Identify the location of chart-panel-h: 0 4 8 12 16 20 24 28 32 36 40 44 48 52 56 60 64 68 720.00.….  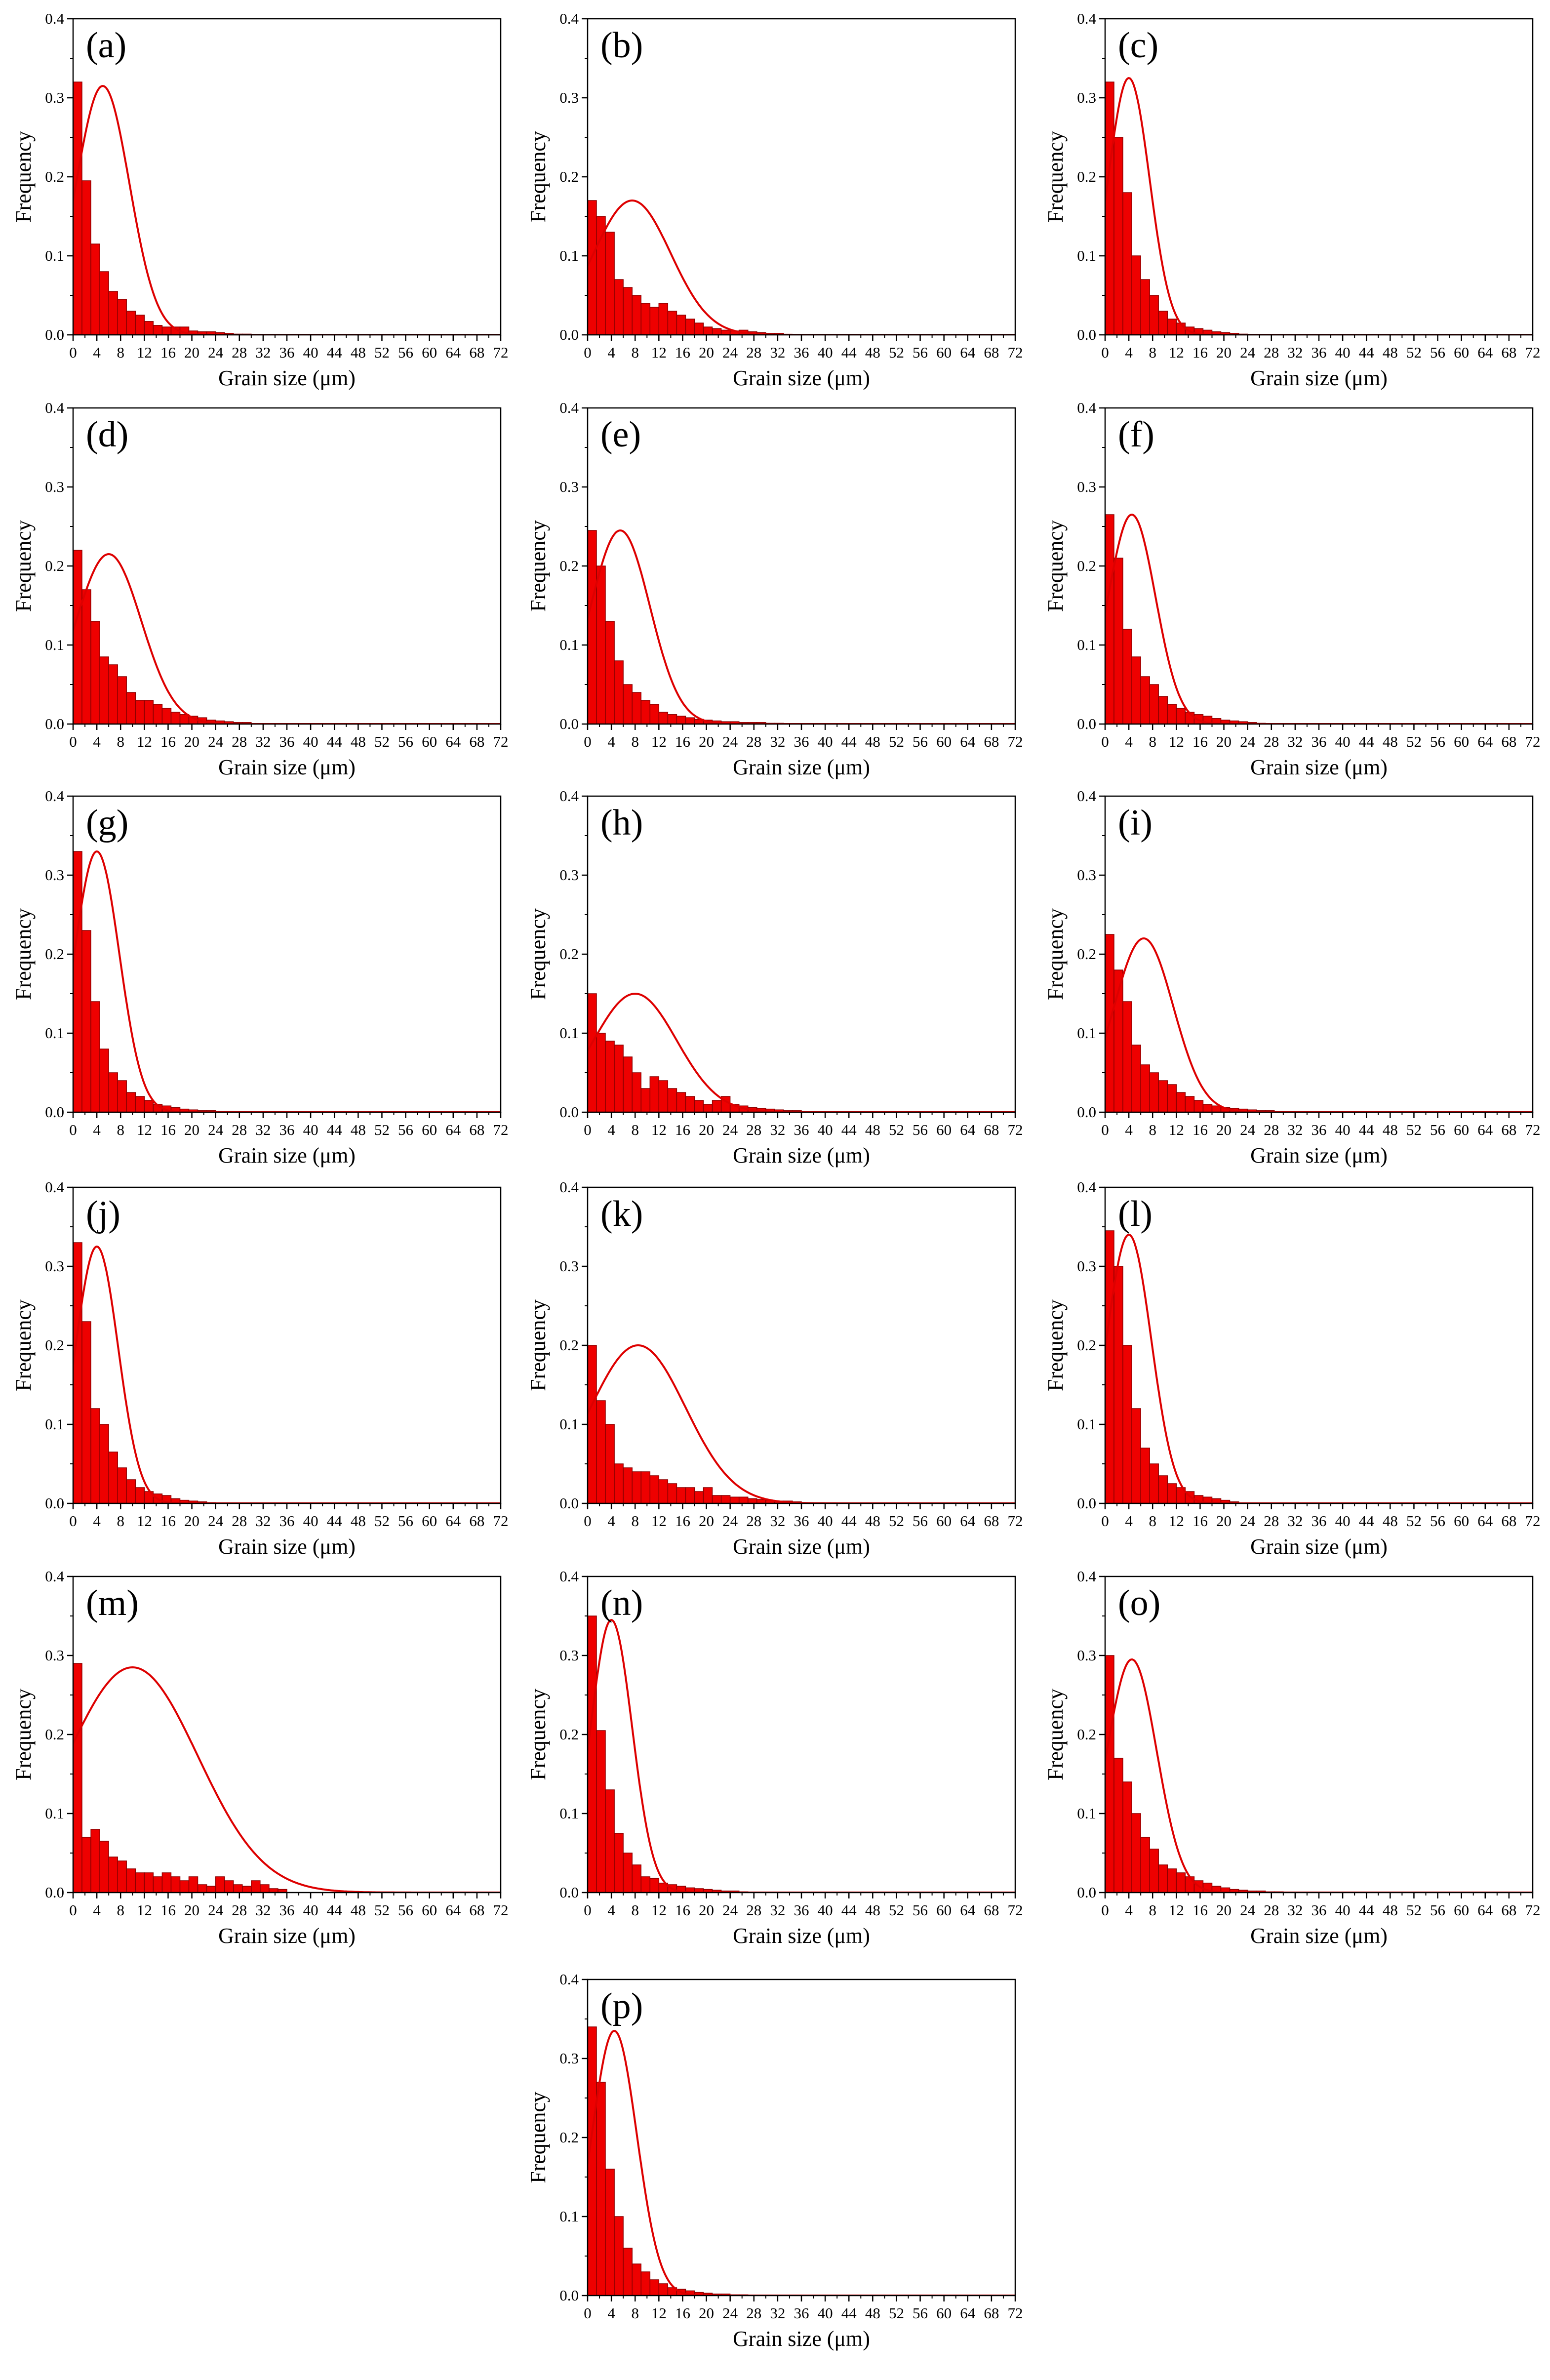
(775, 977).